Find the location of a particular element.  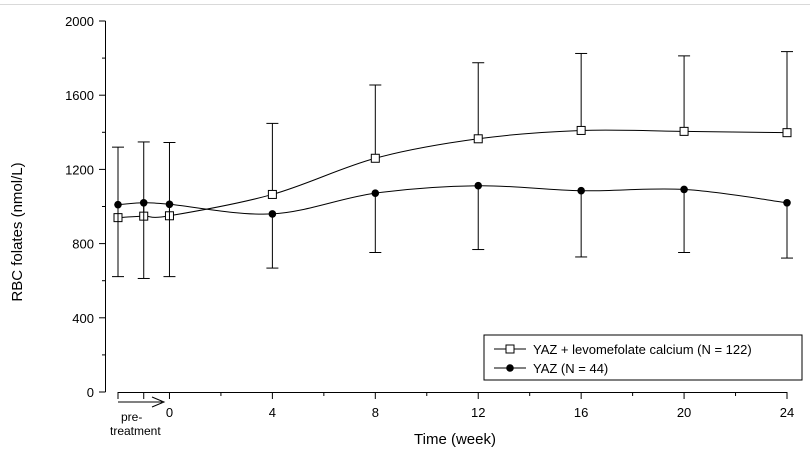

y-tick-label-0: 0 is located at coordinates (90, 392).